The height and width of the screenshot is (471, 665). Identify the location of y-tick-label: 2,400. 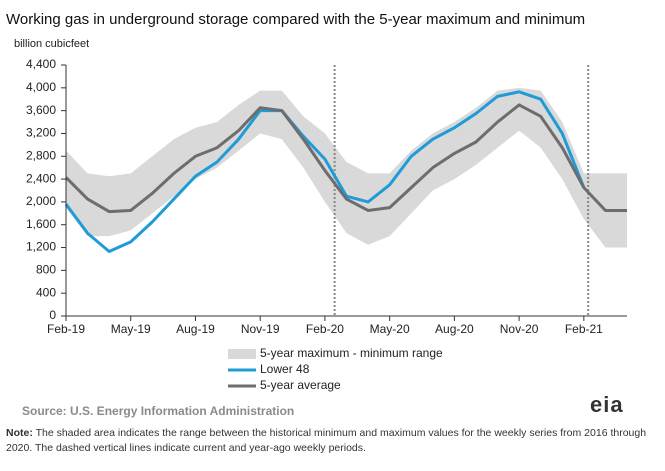
(41, 178).